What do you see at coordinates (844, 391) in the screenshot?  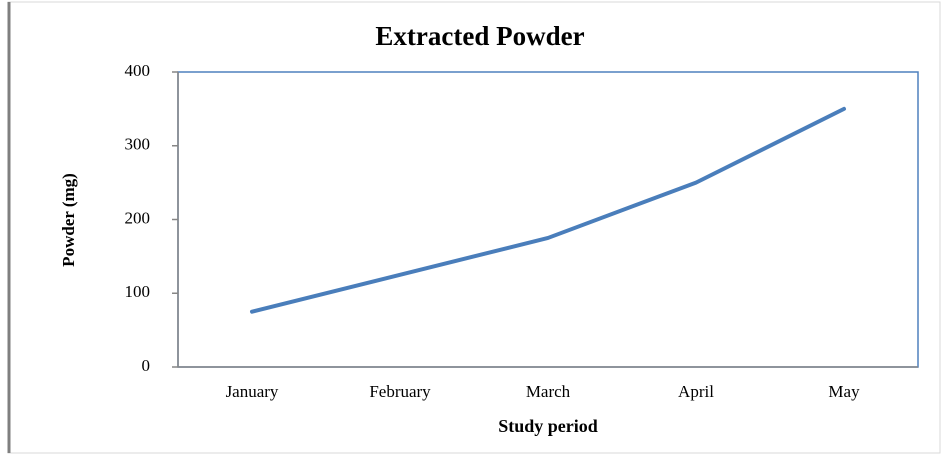 I see `x-tick-label: May` at bounding box center [844, 391].